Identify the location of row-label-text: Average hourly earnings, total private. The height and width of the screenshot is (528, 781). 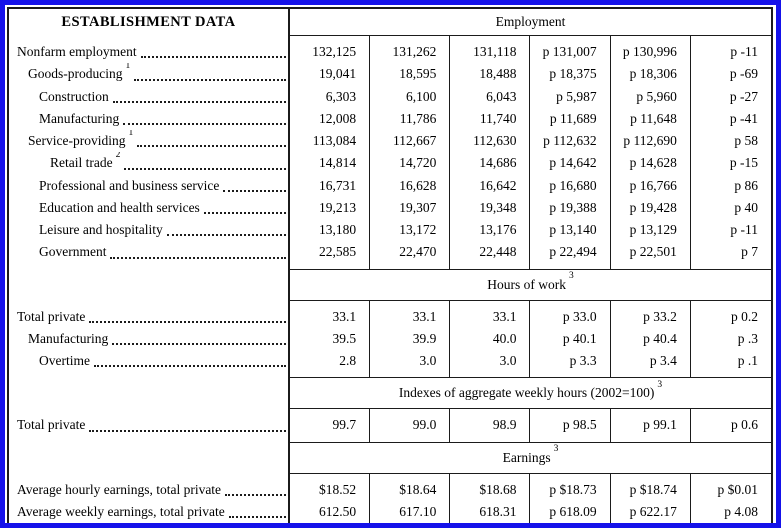
(119, 490).